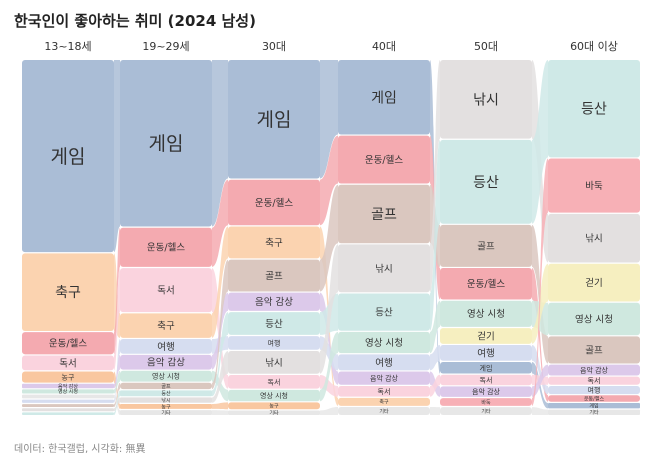  I want to click on block-여행-col4, so click(486, 353).